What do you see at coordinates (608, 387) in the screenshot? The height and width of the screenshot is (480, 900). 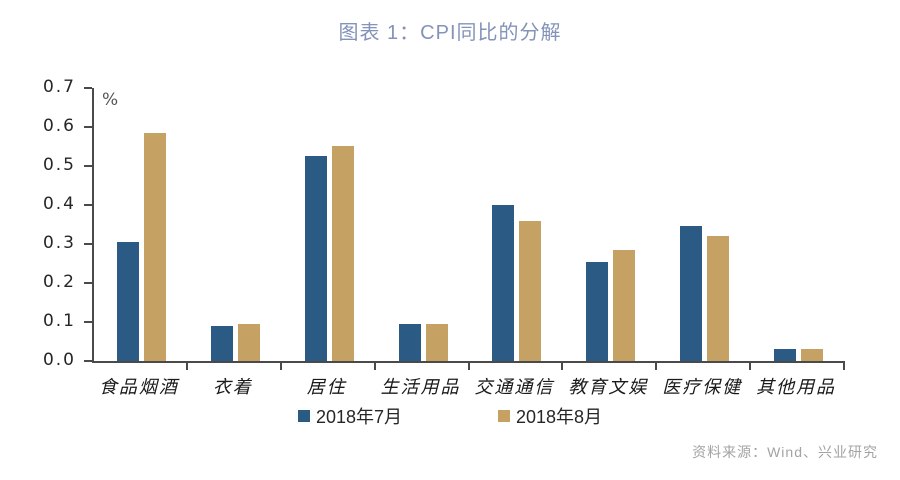 I see `category-label-5: 教育文娱` at bounding box center [608, 387].